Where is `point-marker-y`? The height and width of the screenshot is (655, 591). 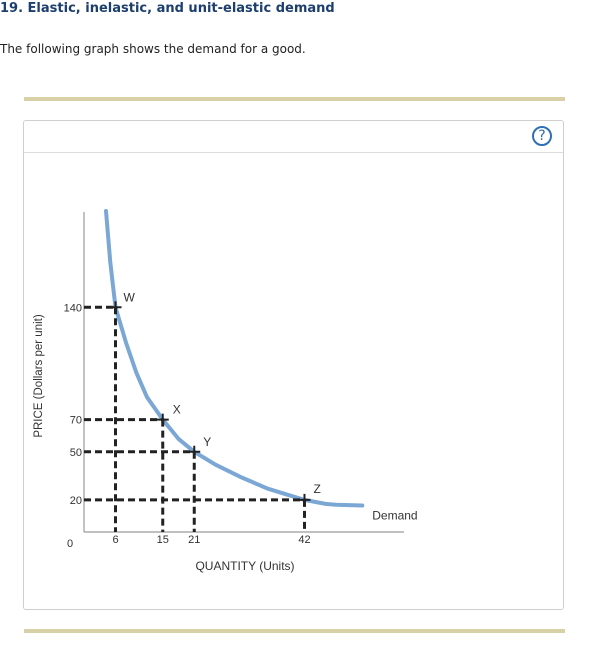
point-marker-y is located at coordinates (194, 451).